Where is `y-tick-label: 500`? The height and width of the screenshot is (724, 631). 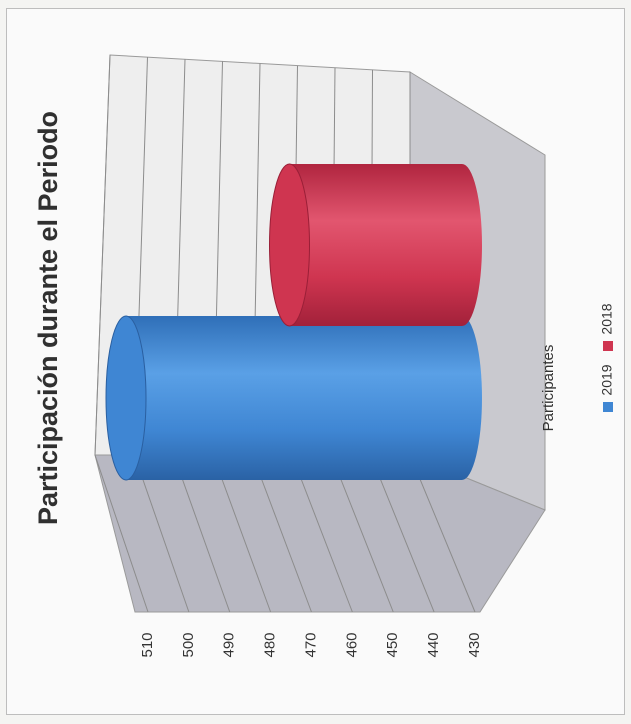
y-tick-label: 500 is located at coordinates (188, 644).